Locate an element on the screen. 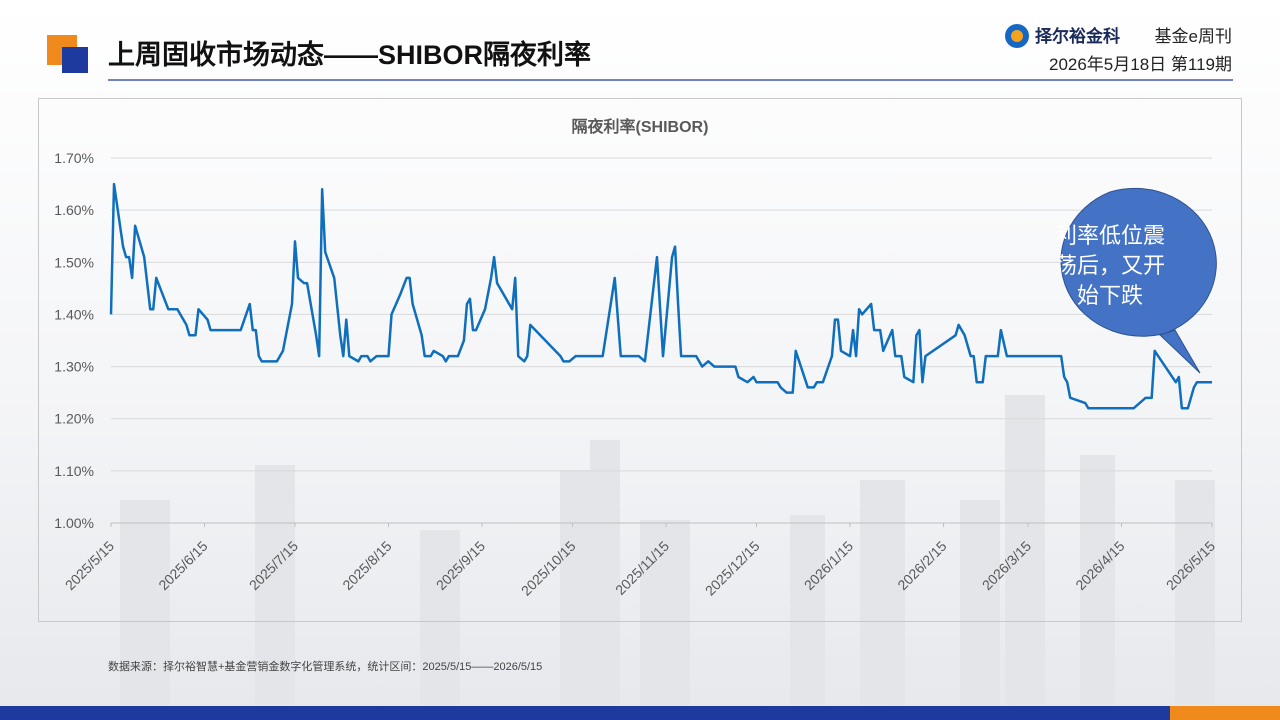  callout: 利率低位震荡后，又开始下跌 is located at coordinates (1109, 266).